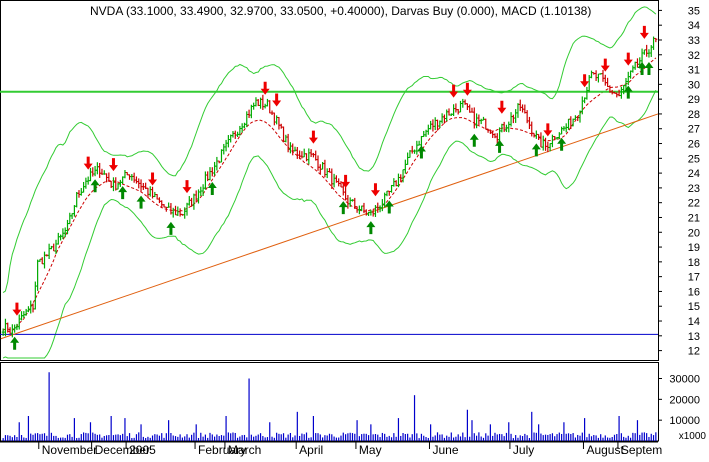 The width and height of the screenshot is (709, 462). I want to click on price-tick-label: 20, so click(694, 233).